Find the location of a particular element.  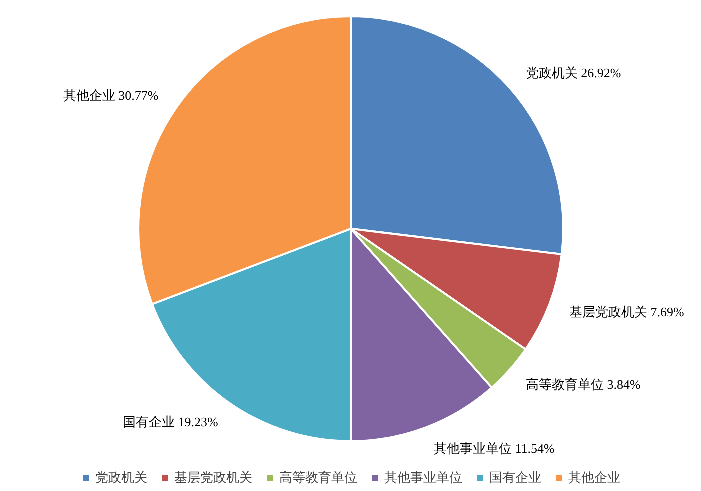

data-label: 党政机关 26.92% is located at coordinates (574, 73).